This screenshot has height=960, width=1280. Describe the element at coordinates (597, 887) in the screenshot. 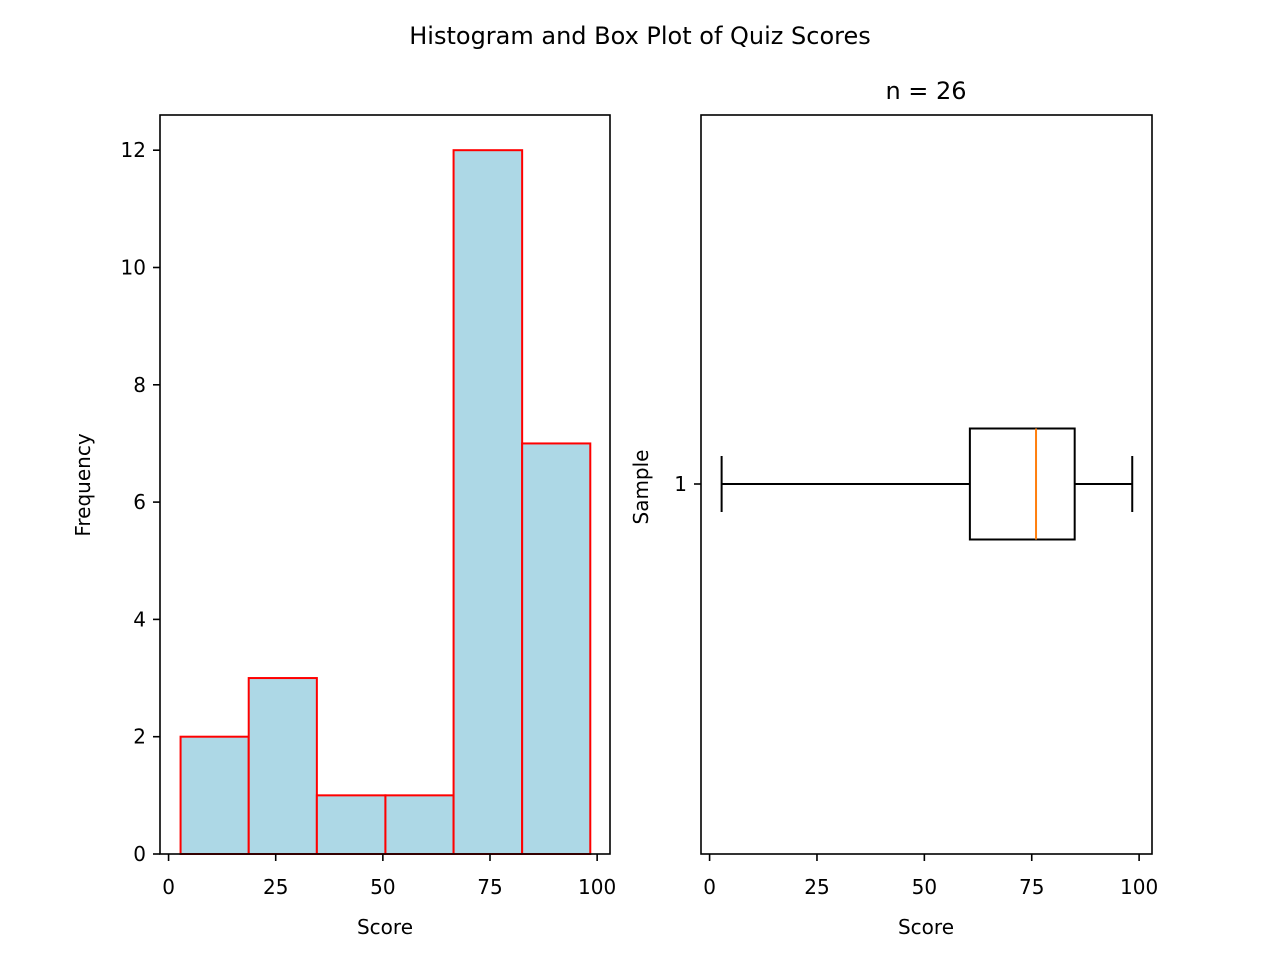

I see `histogram-x-tick-label: 100` at that location.